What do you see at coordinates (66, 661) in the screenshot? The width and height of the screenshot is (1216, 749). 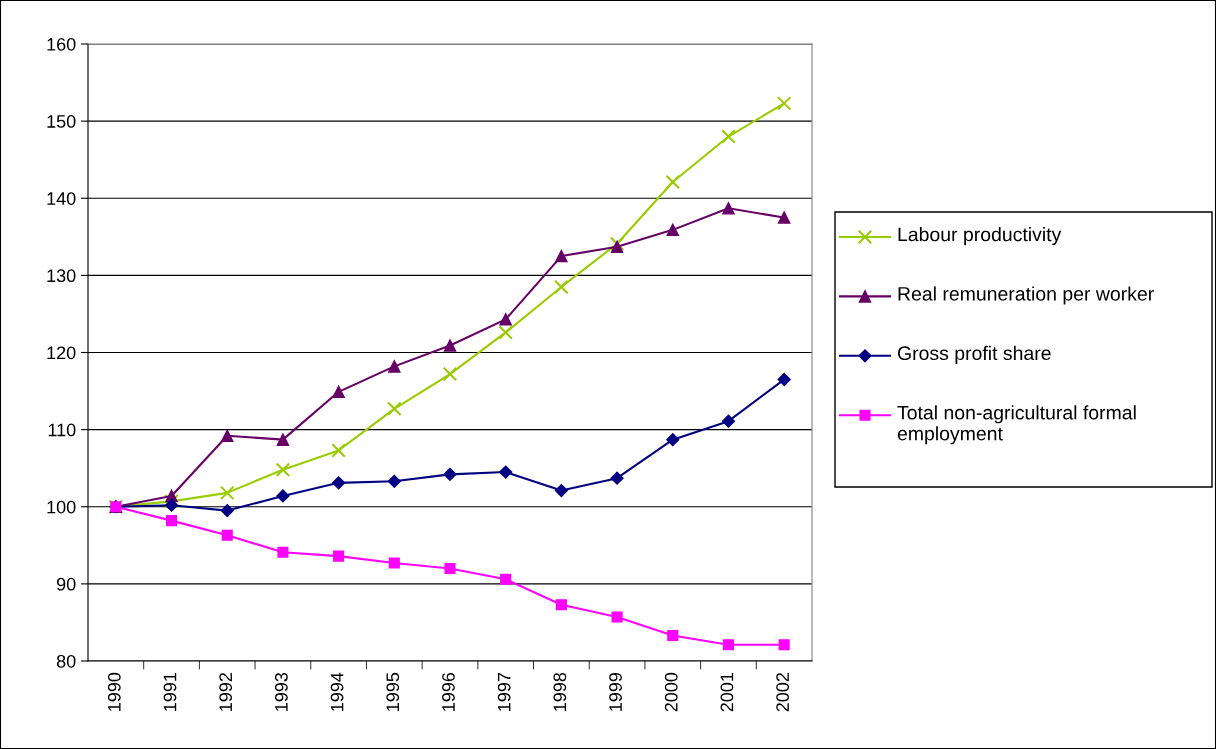 I see `y-tick-label: 80` at bounding box center [66, 661].